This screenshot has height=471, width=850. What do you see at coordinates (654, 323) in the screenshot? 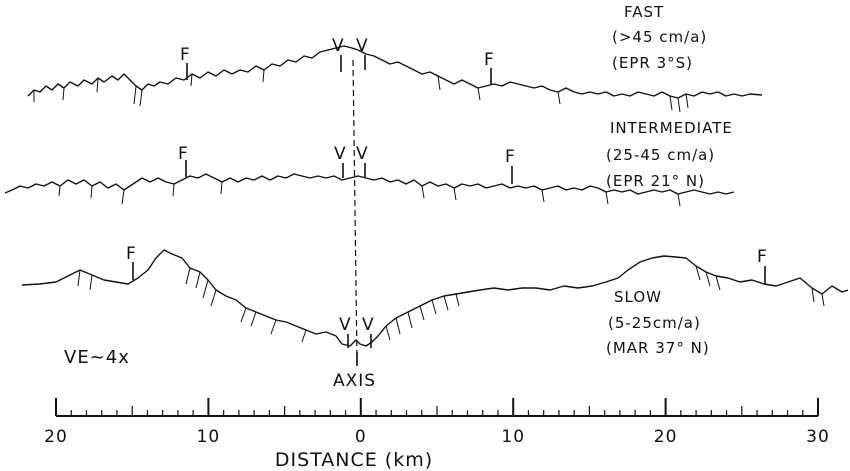
I see `slow-profile-rate: (5-25cm/a)` at bounding box center [654, 323].